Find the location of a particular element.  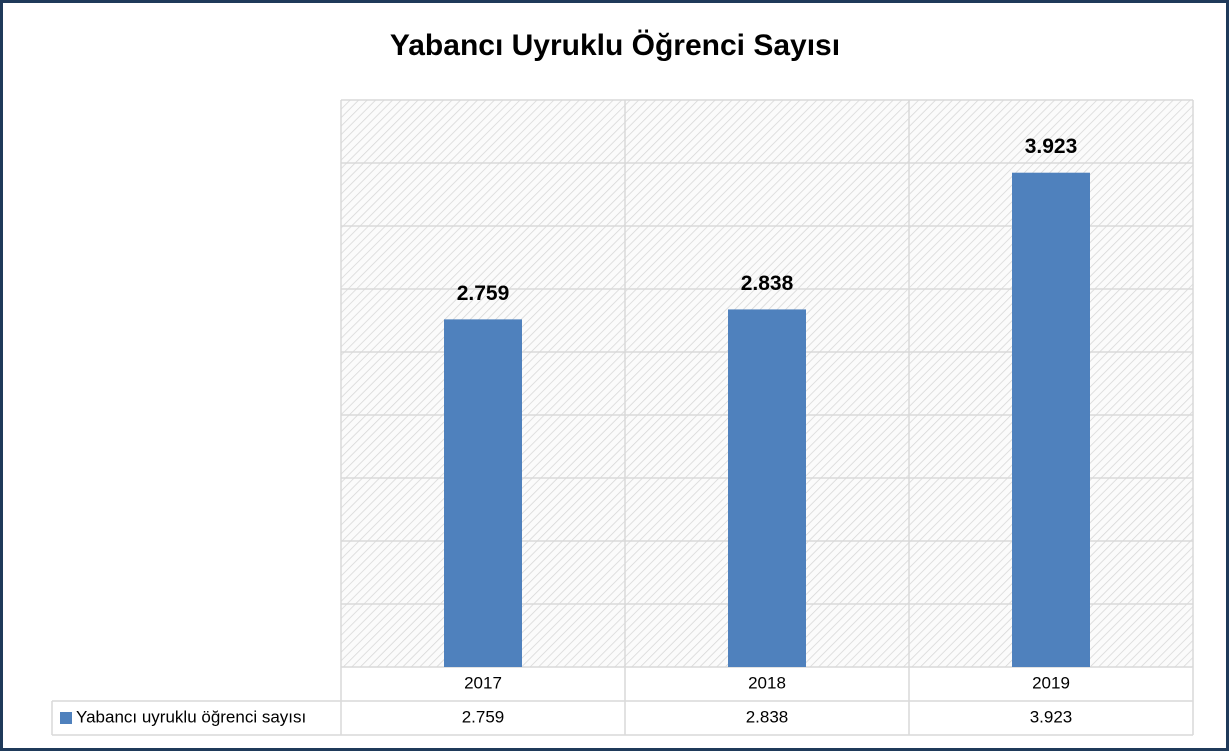

x-tick-label: 2019 is located at coordinates (1051, 682).